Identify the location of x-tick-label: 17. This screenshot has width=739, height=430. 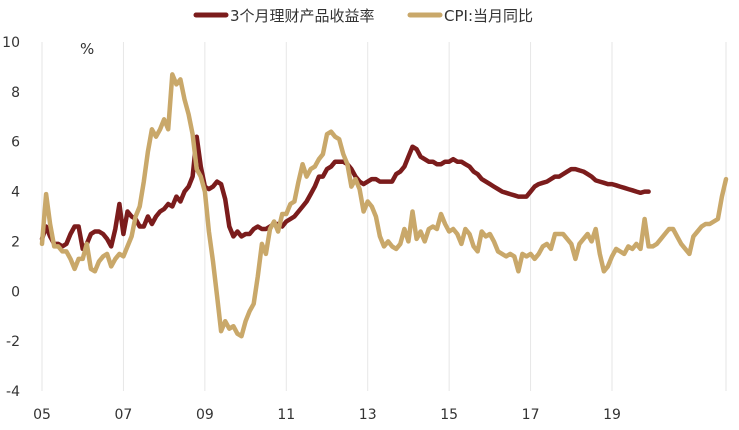
(531, 415).